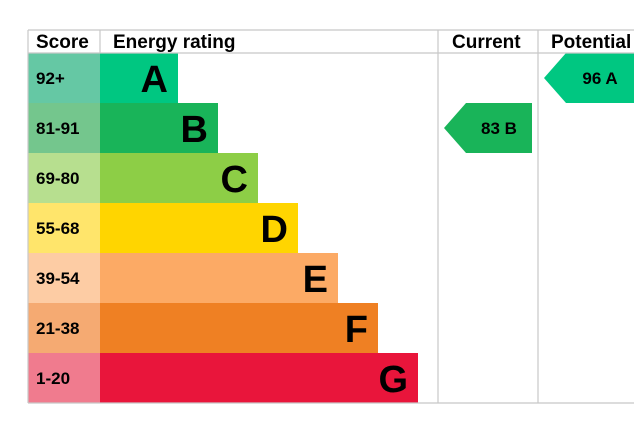 Image resolution: width=634 pixels, height=436 pixels. Describe the element at coordinates (57, 228) in the screenshot. I see `score-range-d: 55-68` at that location.